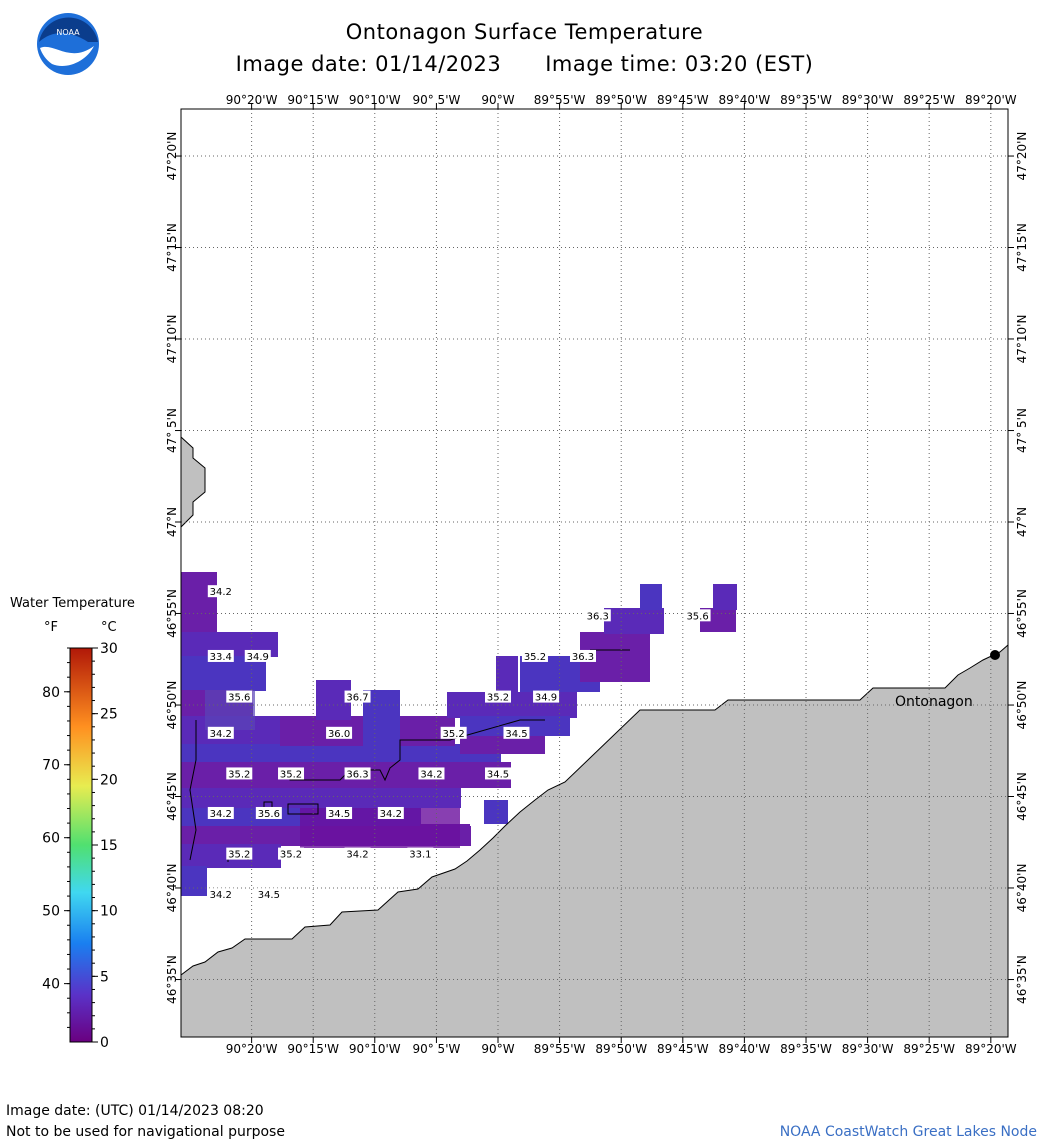 This screenshot has height=1148, width=1049. I want to click on longitude-label-top: 89°35'W, so click(806, 100).